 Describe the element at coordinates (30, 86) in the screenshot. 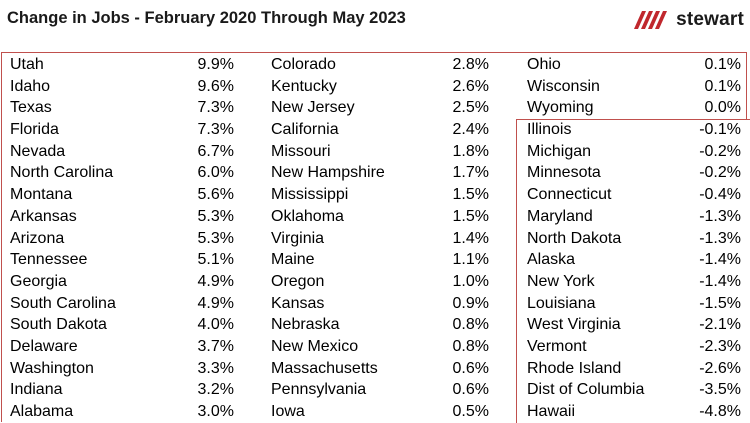

I see `state-name: Idaho` at that location.